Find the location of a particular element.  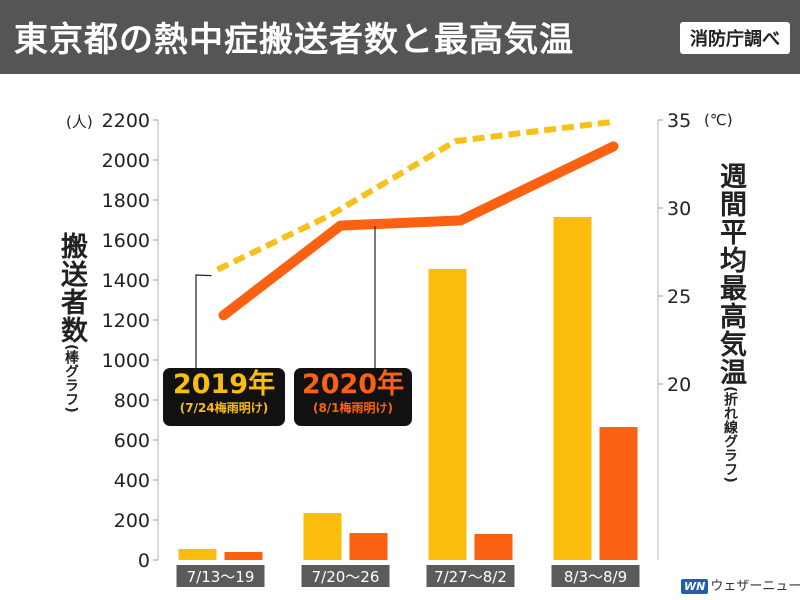

right-axis-note: (折れ線グラフ) is located at coordinates (730, 434).